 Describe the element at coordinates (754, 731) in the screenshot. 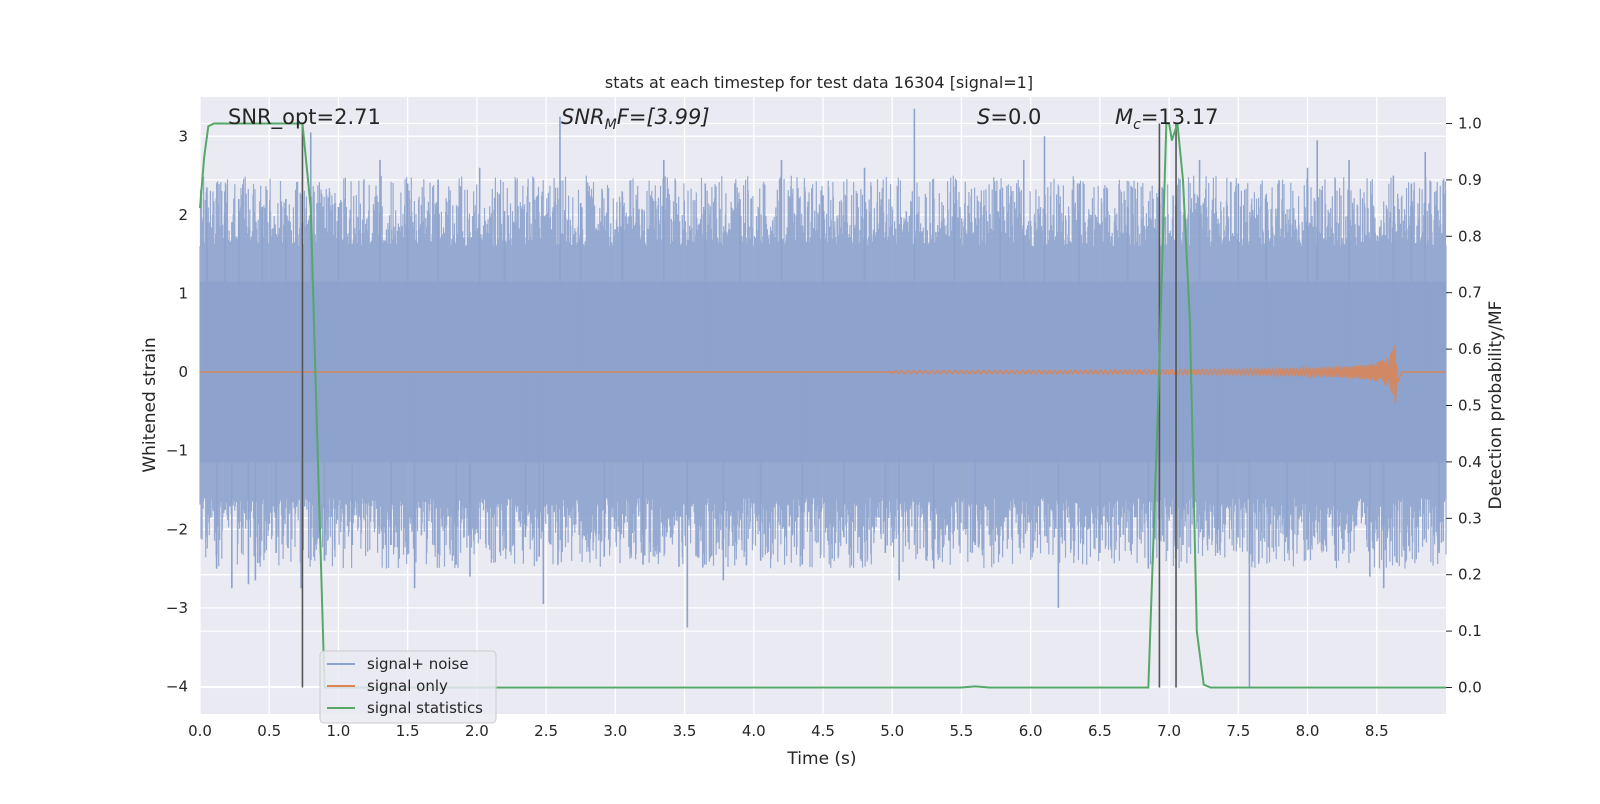

I see `x-tick-label: 4.0` at that location.